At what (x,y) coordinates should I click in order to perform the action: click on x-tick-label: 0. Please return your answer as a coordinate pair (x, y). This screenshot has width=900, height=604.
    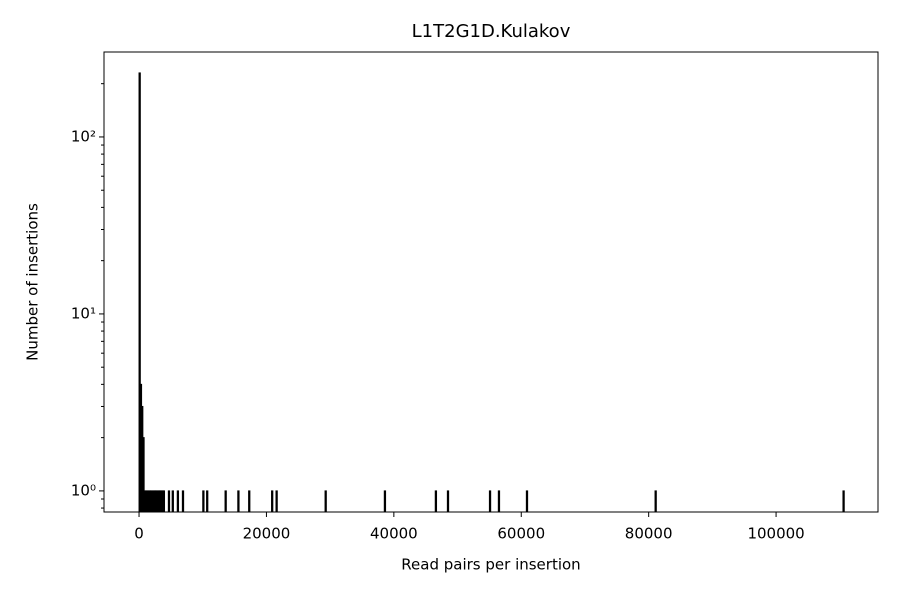
    Looking at the image, I should click on (139, 534).